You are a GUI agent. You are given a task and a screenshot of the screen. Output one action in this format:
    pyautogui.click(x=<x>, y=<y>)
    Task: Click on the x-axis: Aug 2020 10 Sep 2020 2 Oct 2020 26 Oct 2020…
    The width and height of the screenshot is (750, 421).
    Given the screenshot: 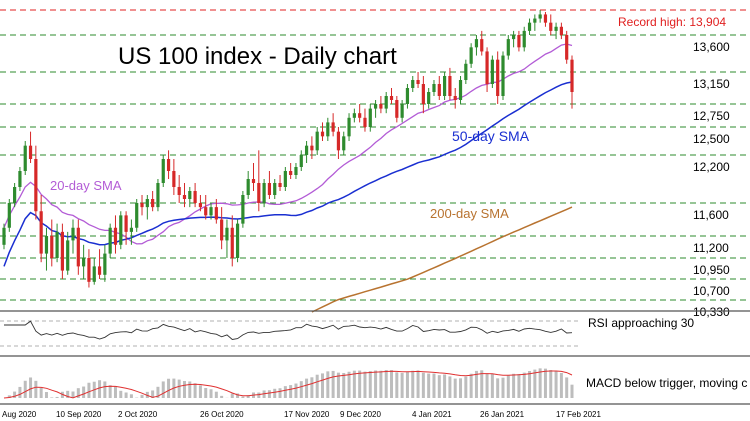 What is the action you would take?
    pyautogui.click(x=301, y=414)
    